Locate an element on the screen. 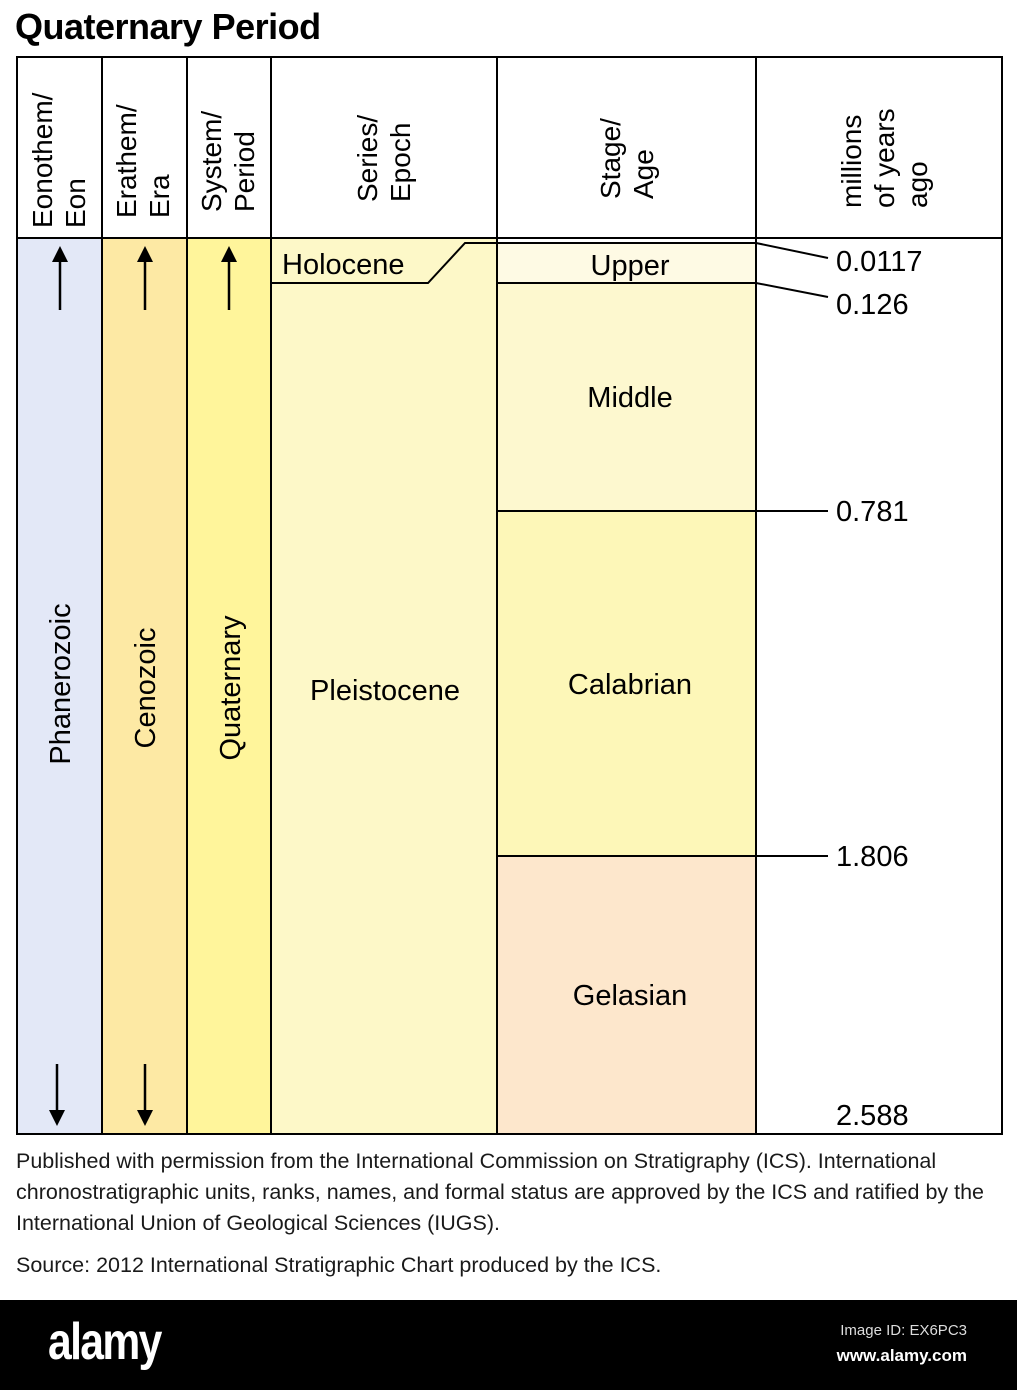 This screenshot has height=1390, width=1017. eon-down-arrow-icon is located at coordinates (57, 1118).